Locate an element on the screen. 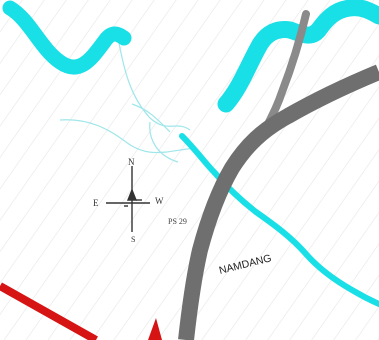 Image resolution: width=379 pixels, height=340 pixels. compass-east: E is located at coordinates (96, 203).